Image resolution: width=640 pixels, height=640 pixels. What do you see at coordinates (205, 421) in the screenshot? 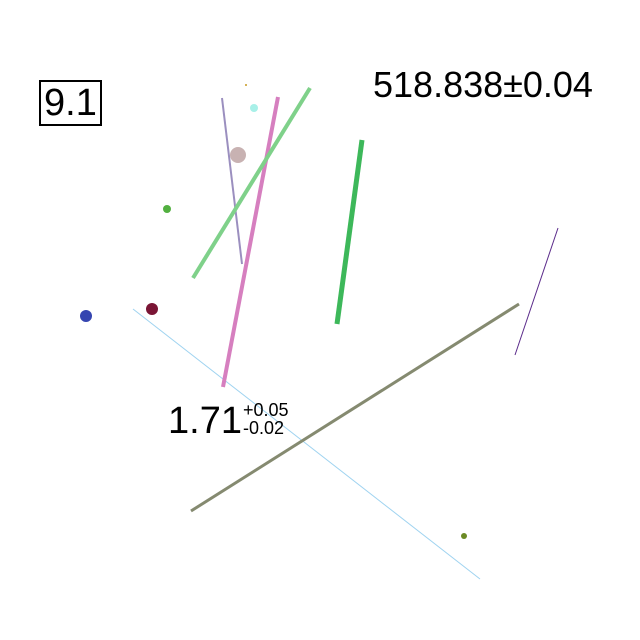
I see `measurement-value: 1.71` at bounding box center [205, 421].